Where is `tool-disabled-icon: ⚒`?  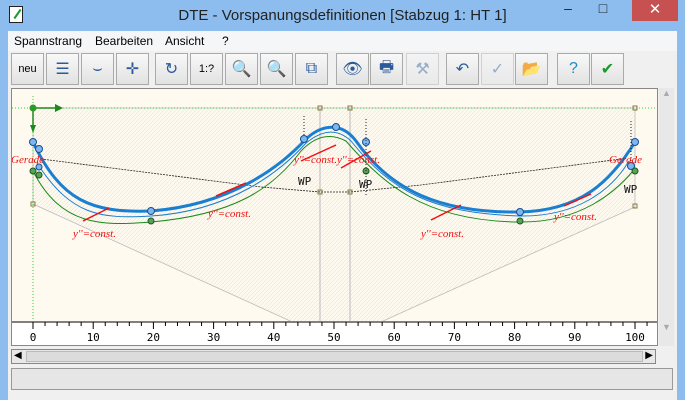 tool-disabled-icon: ⚒ is located at coordinates (422, 69).